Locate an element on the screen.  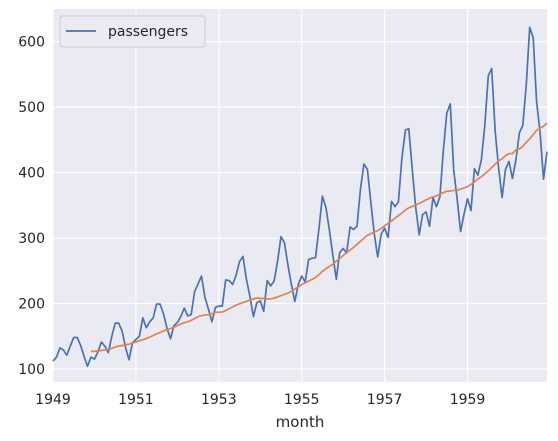
x-tick-label: 1955 is located at coordinates (302, 400).